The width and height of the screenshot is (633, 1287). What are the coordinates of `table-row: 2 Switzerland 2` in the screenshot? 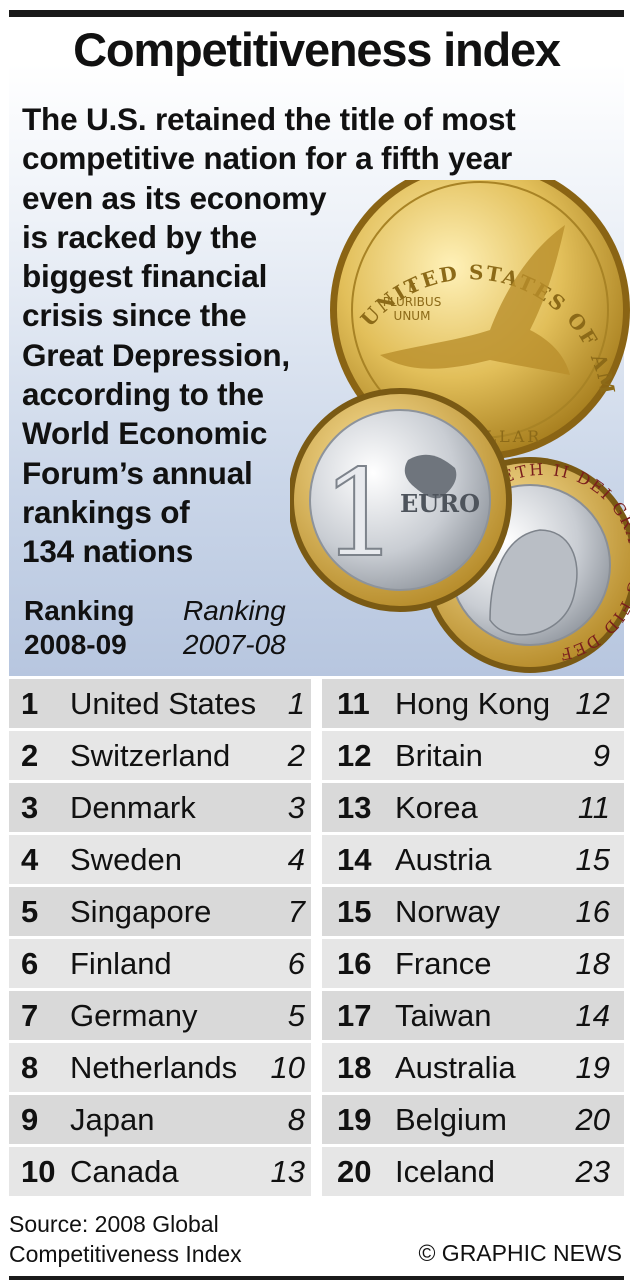 It's located at (160, 755).